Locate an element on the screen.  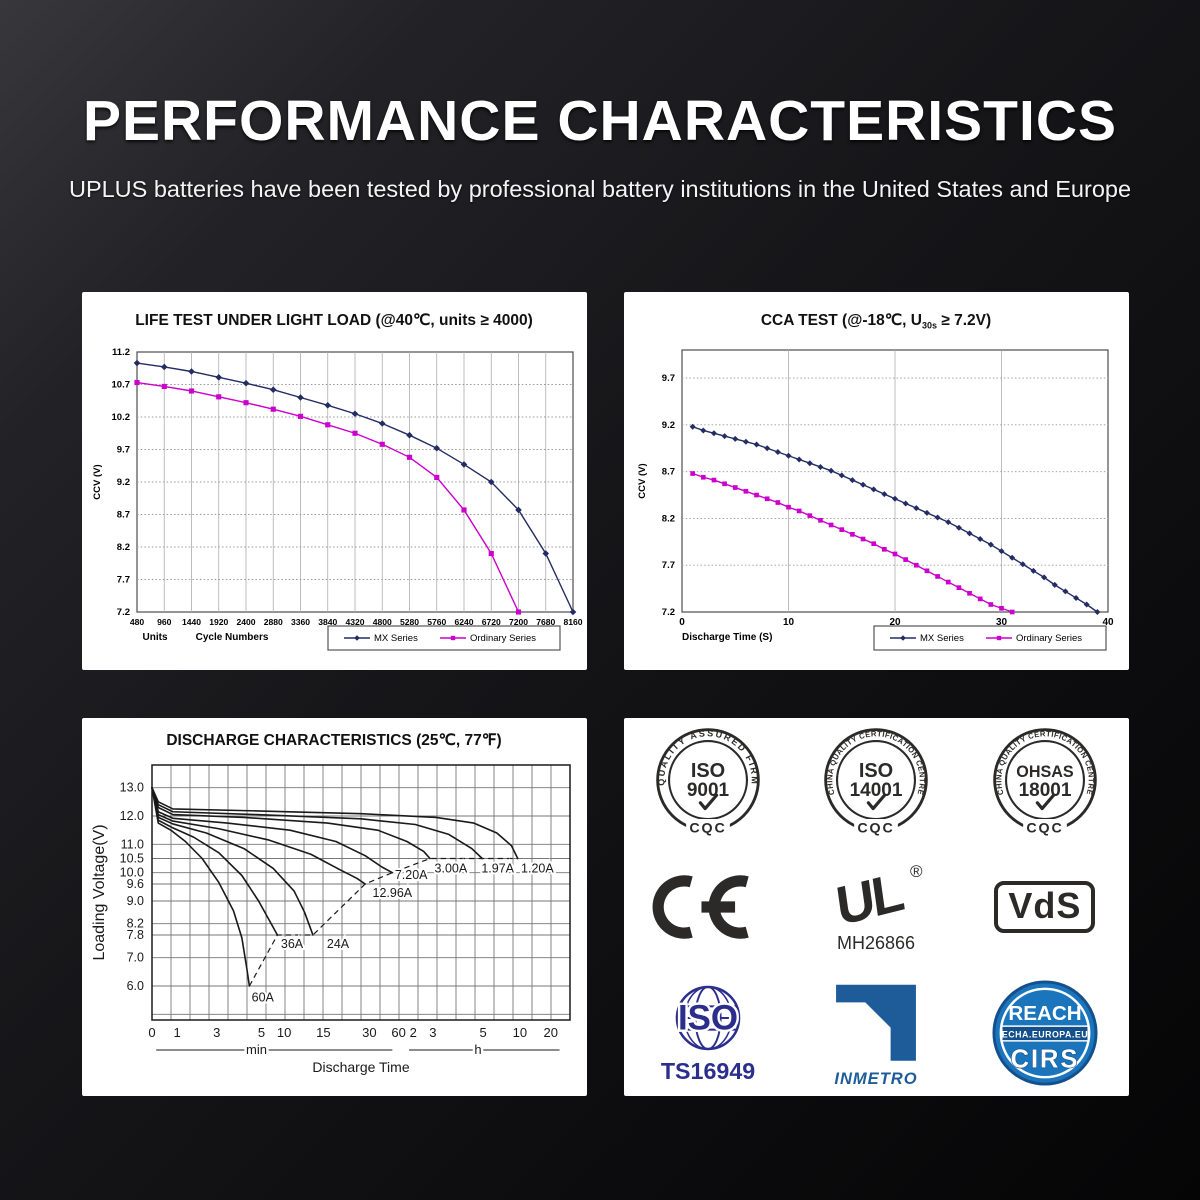
svg-text: Discharge Time is located at coordinates (360, 1067).